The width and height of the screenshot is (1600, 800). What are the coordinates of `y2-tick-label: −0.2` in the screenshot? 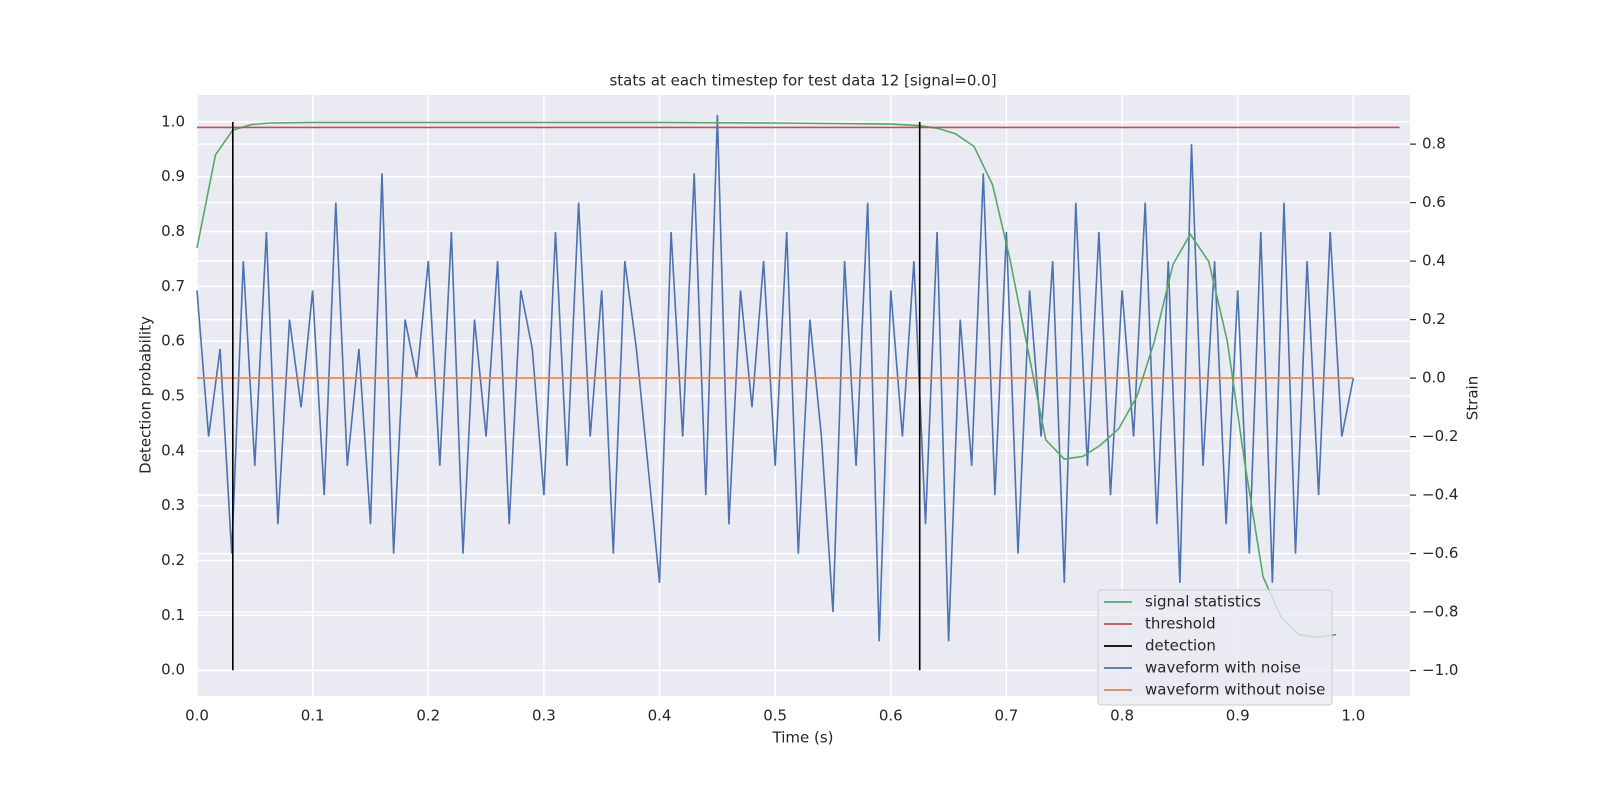 It's located at (1440, 436).